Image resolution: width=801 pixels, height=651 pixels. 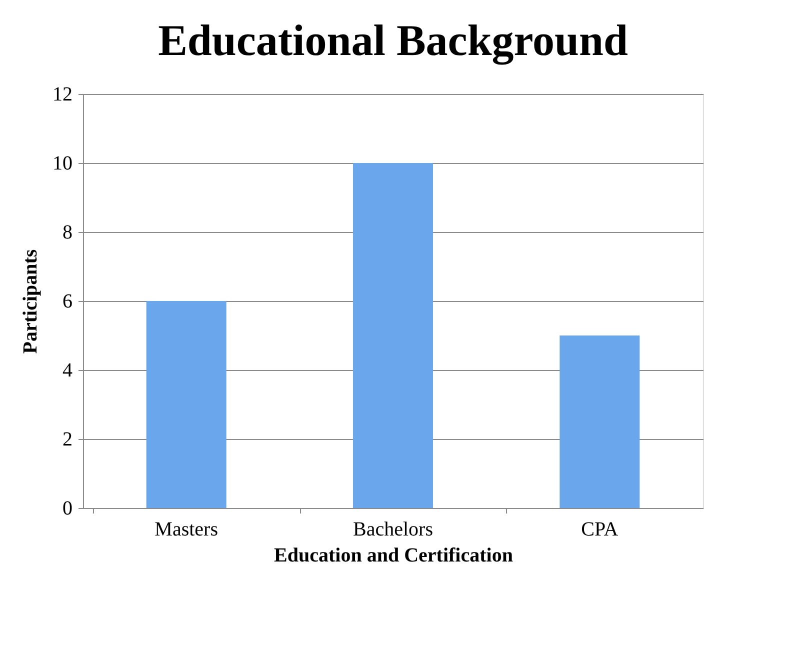 What do you see at coordinates (67, 509) in the screenshot?
I see `y-tick-label: 0` at bounding box center [67, 509].